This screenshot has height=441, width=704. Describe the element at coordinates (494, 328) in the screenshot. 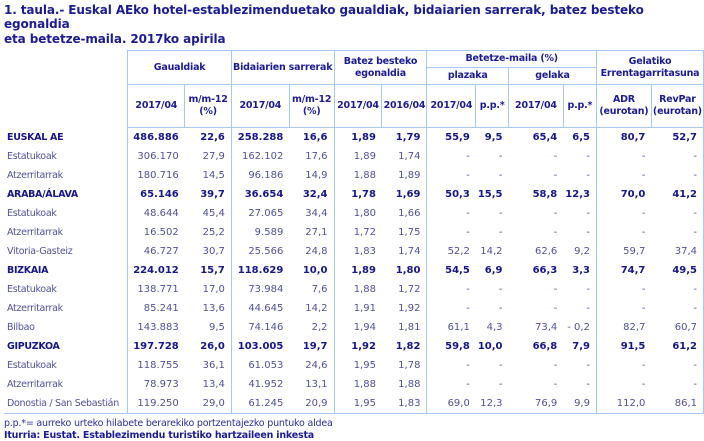

I see `cell: 4,3` at that location.